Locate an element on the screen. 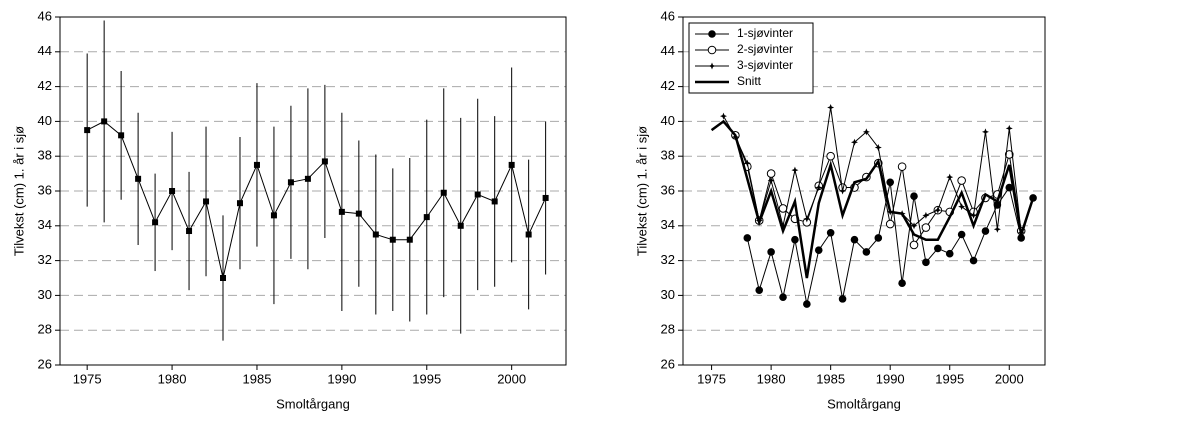  x-tick-label: 1975 is located at coordinates (87, 378).